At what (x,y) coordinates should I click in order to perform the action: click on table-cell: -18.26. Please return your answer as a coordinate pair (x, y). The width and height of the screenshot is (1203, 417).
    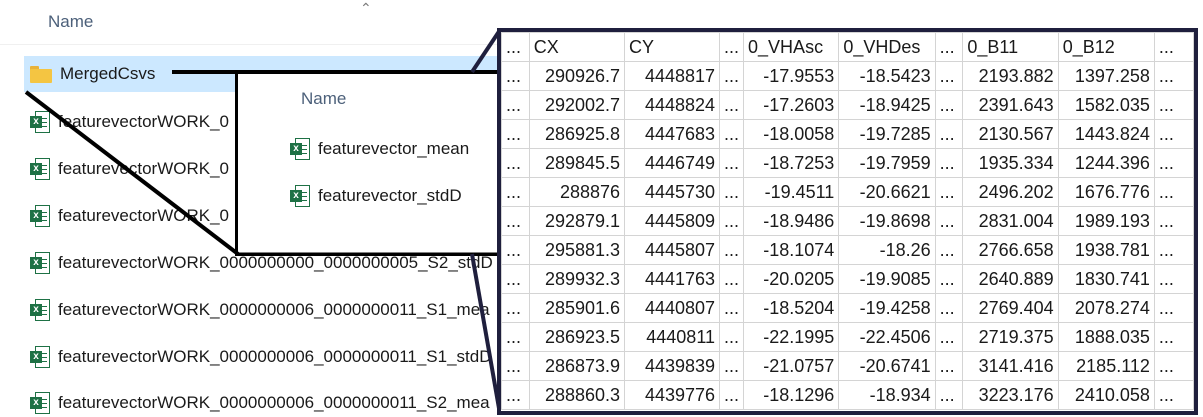
    Looking at the image, I should click on (887, 250).